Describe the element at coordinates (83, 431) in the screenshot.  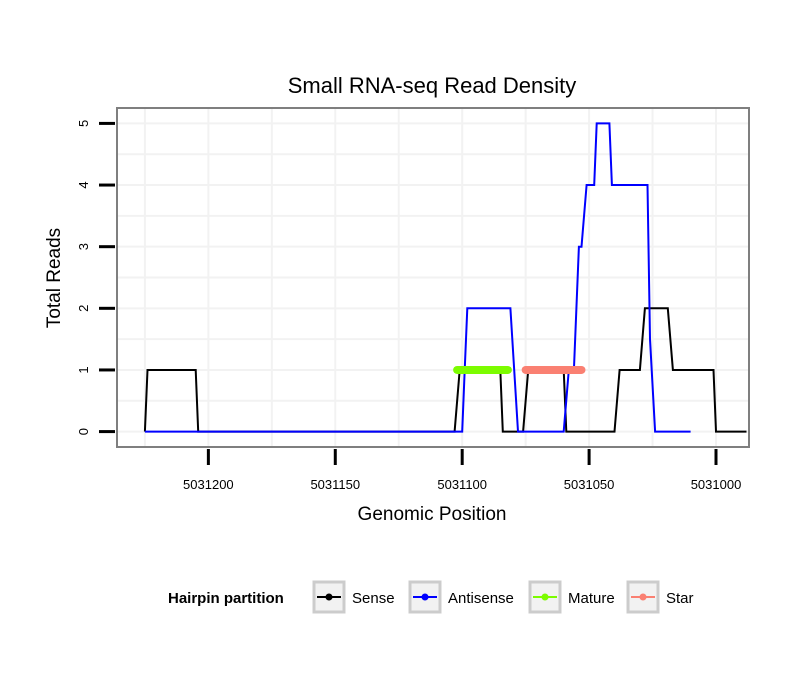
I see `y-tick-label: 0` at that location.